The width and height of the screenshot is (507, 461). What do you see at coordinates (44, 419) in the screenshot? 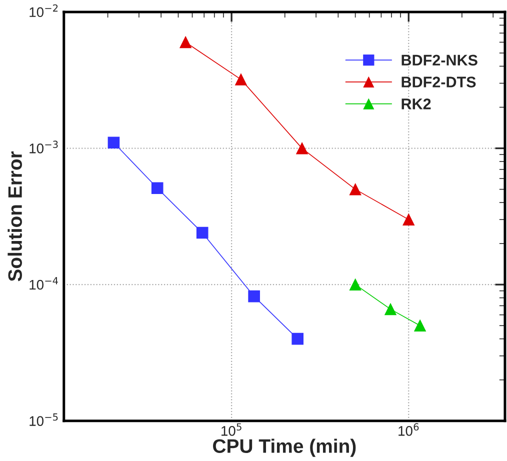
I see `y-tick-label: 10$^{−5}$` at bounding box center [44, 419].